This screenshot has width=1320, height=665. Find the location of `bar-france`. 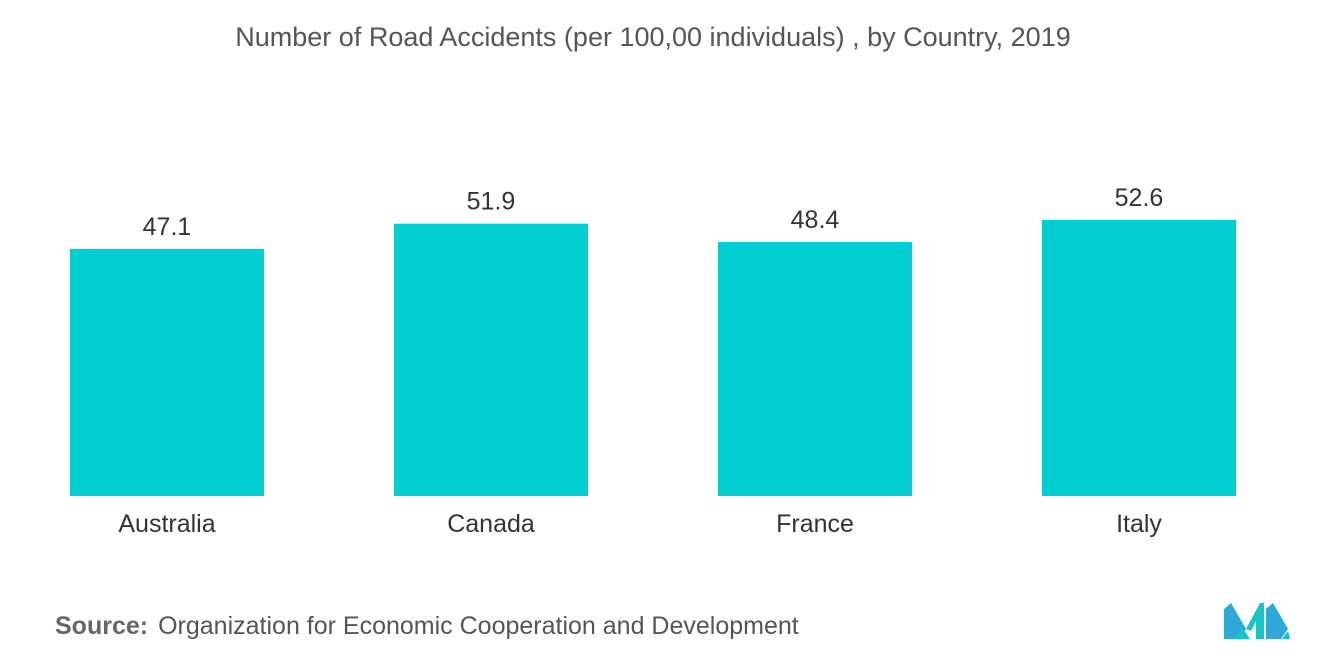

bar-france is located at coordinates (815, 369).